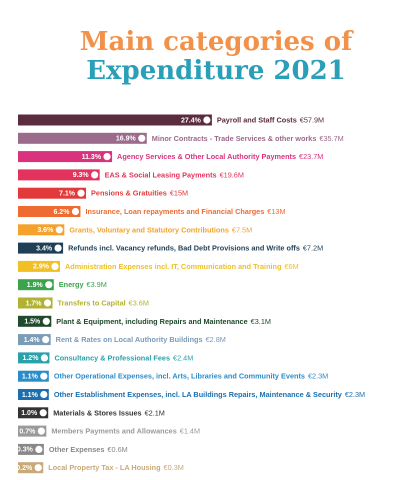  What do you see at coordinates (45, 230) in the screenshot?
I see `value-label: 3.6%` at bounding box center [45, 230].